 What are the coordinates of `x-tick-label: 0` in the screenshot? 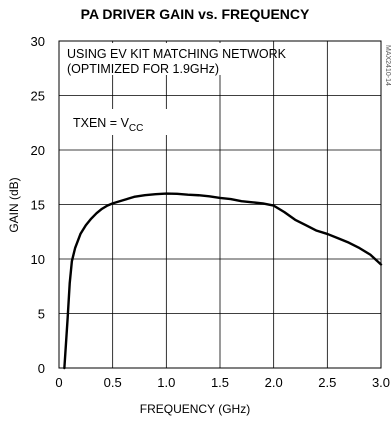 It's located at (58, 382).